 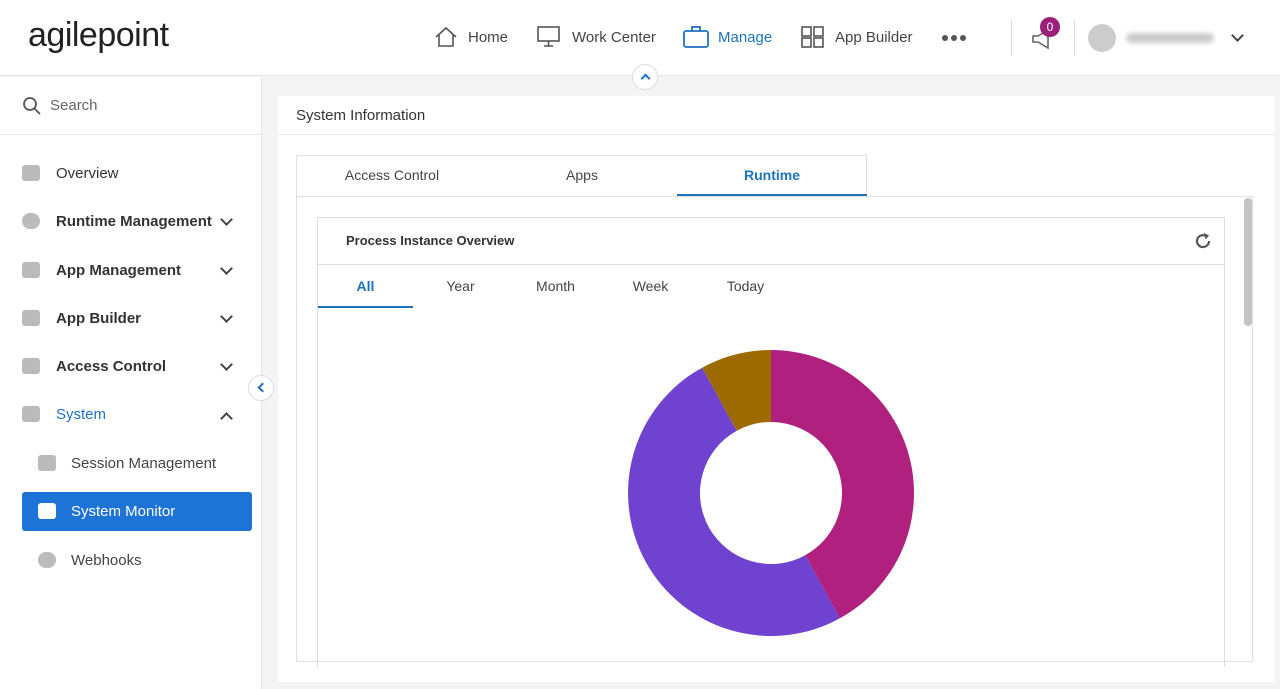 What do you see at coordinates (365, 286) in the screenshot?
I see `filter-all: All` at bounding box center [365, 286].